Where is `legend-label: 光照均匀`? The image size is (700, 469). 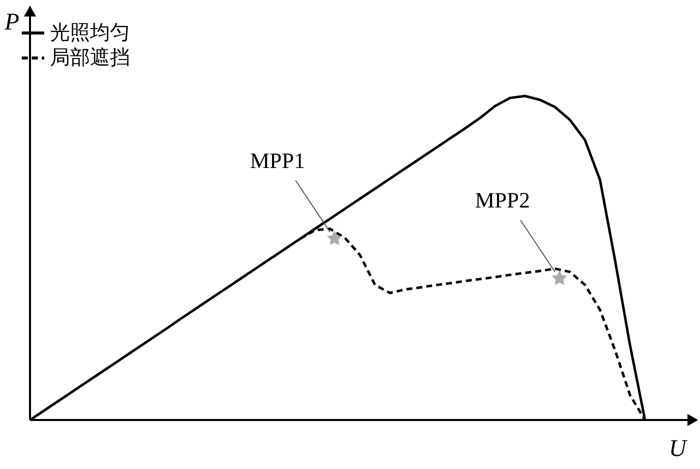 legend-label: 光照均匀 is located at coordinates (90, 32).